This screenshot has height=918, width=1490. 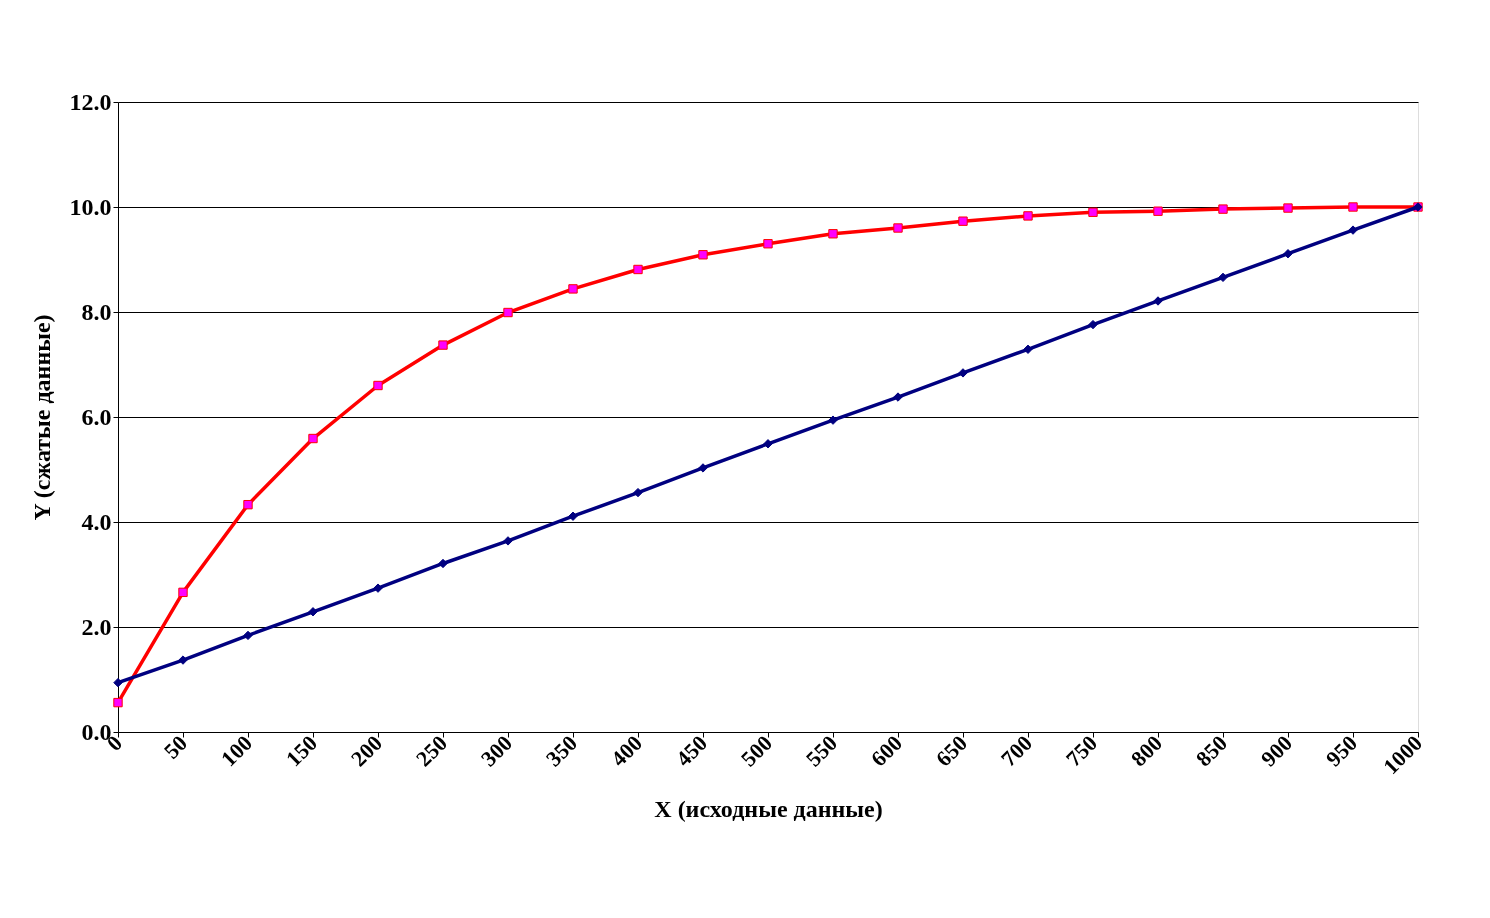 I want to click on x-tick-label: 600, so click(x=886, y=751).